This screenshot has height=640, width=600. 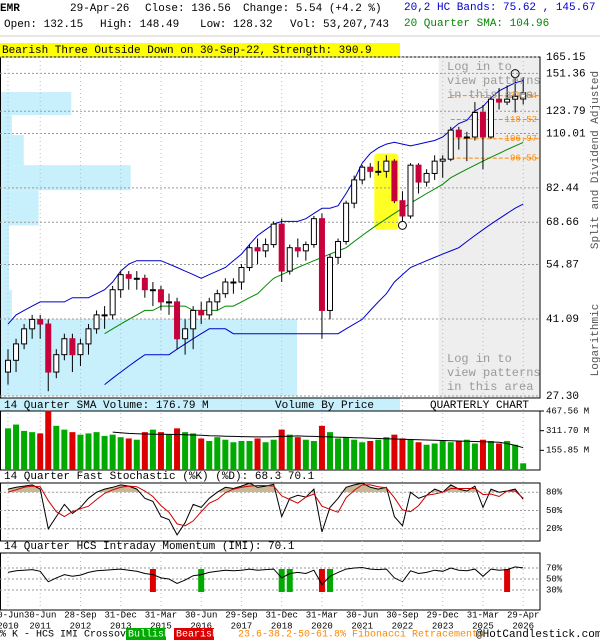 I want to click on x-tick-year: 2022, so click(x=403, y=626).